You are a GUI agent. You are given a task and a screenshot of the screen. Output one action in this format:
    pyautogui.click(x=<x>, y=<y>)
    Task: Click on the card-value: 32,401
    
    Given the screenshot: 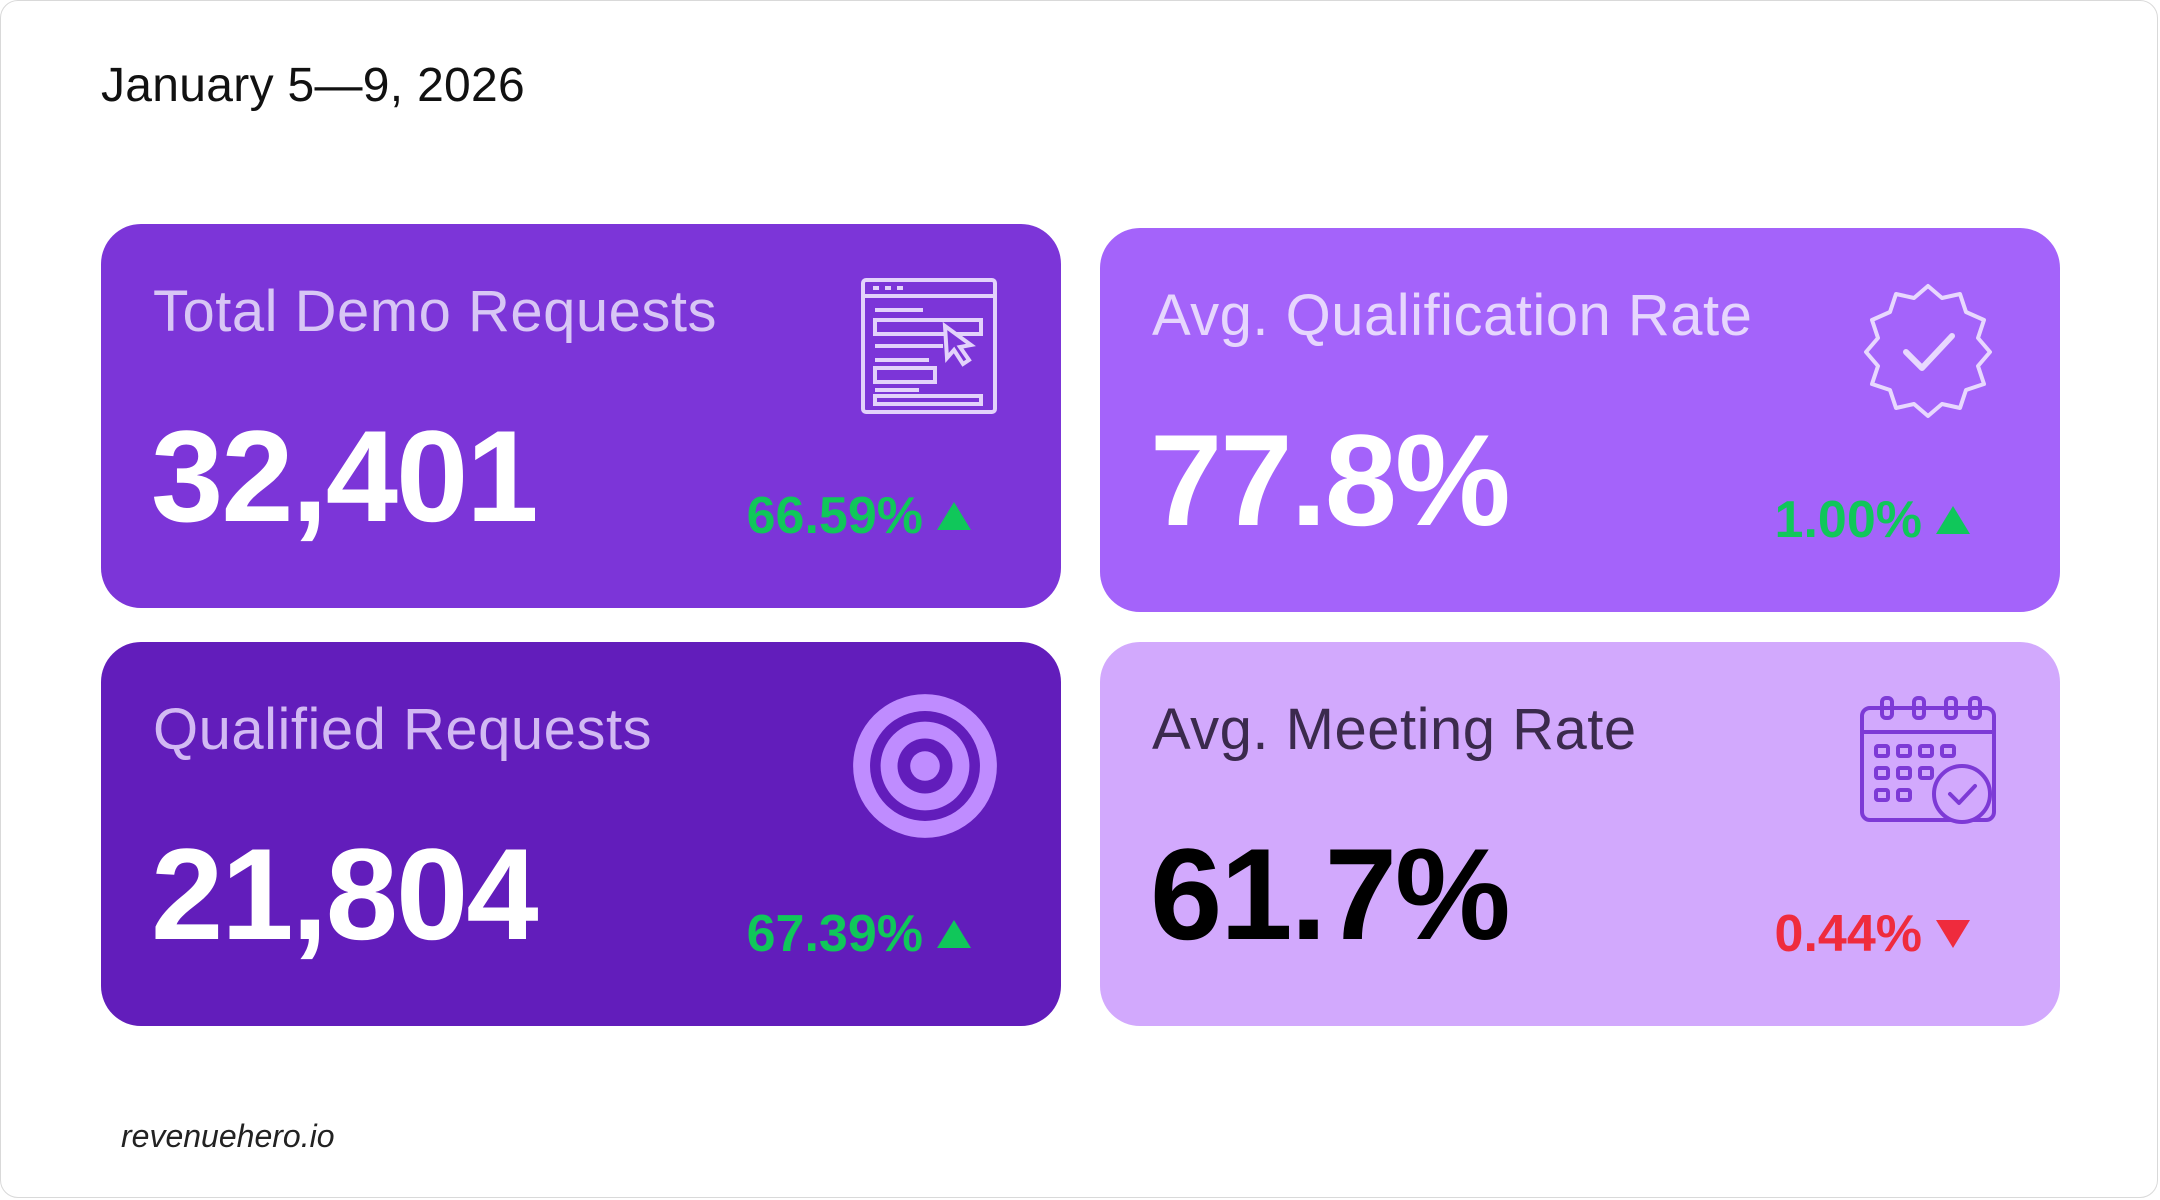 What is the action you would take?
    pyautogui.click(x=345, y=476)
    